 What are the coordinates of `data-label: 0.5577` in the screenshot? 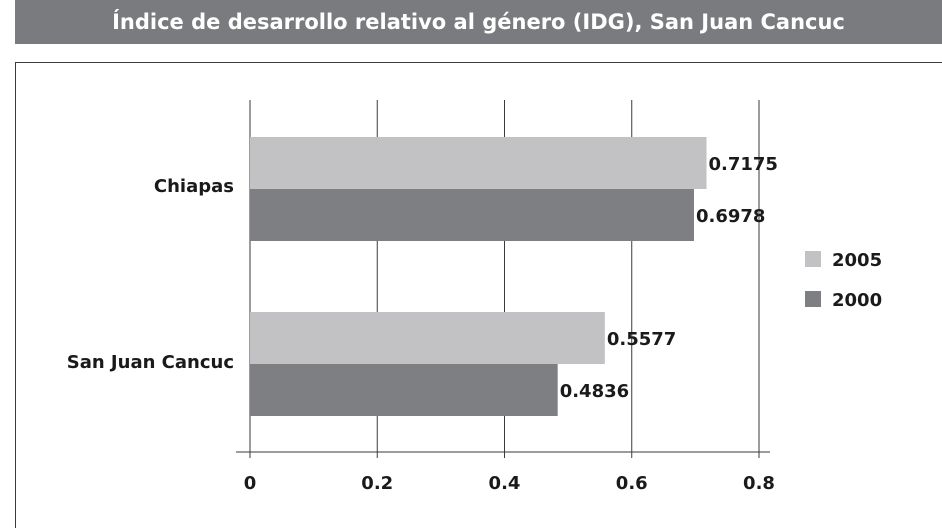 It's located at (641, 339).